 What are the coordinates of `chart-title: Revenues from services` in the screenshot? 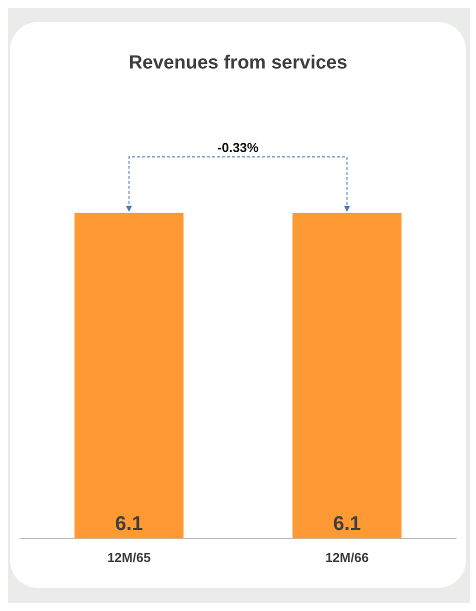 It's located at (238, 63).